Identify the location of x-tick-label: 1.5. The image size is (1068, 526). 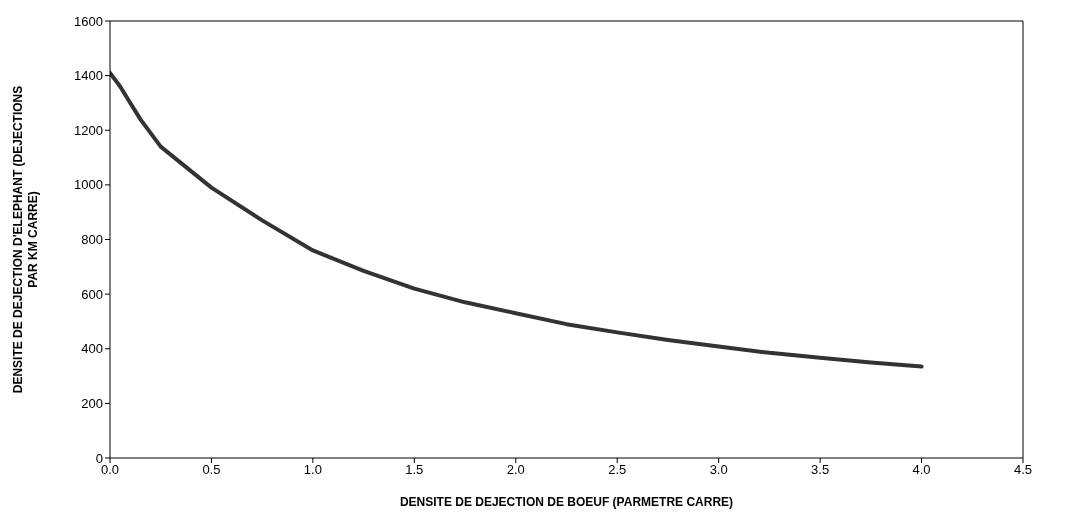
(414, 470).